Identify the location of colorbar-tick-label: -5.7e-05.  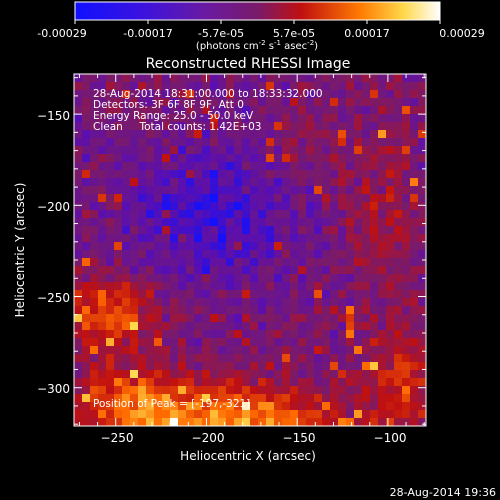
(221, 33).